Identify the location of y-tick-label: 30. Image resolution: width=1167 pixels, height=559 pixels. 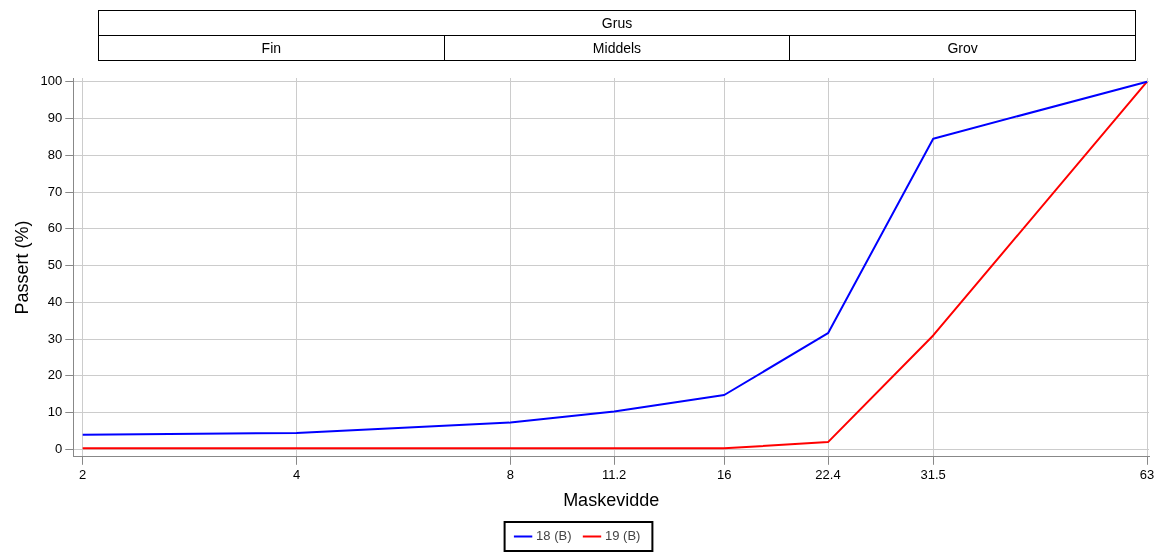
(55, 338).